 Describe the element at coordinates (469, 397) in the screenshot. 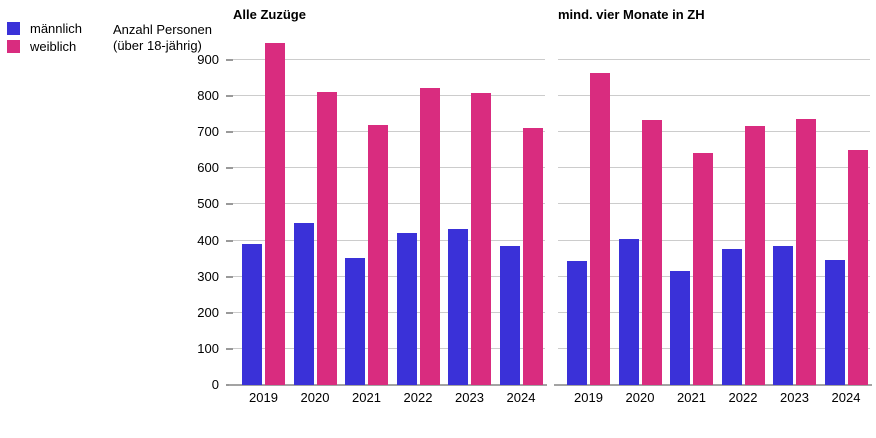

I see `x-tick-label-2023: 2023` at that location.